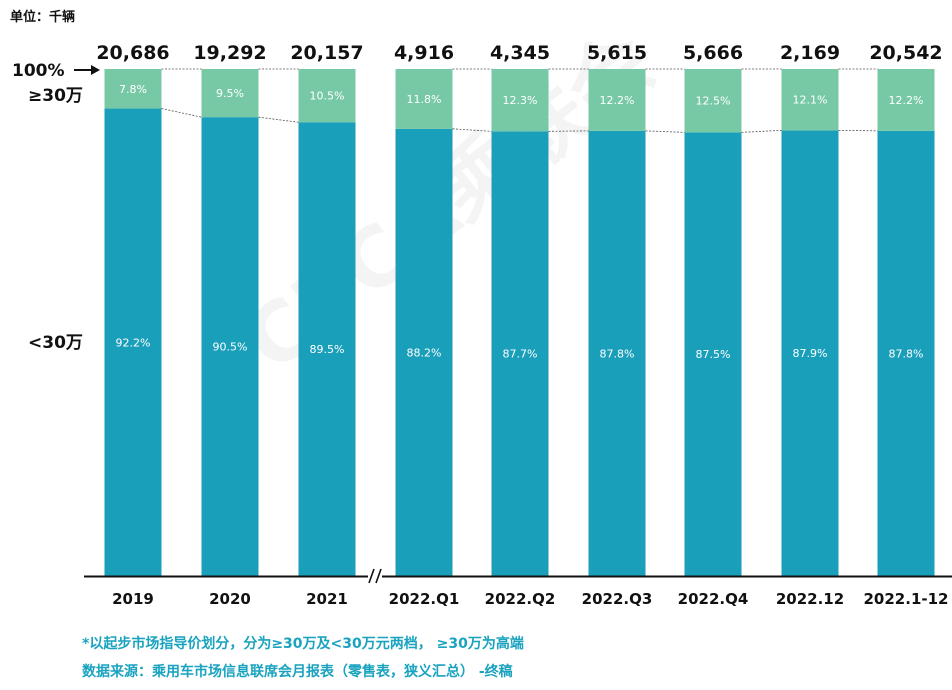 The height and width of the screenshot is (690, 952). I want to click on below-30w-share-label: 88.2%, so click(424, 352).